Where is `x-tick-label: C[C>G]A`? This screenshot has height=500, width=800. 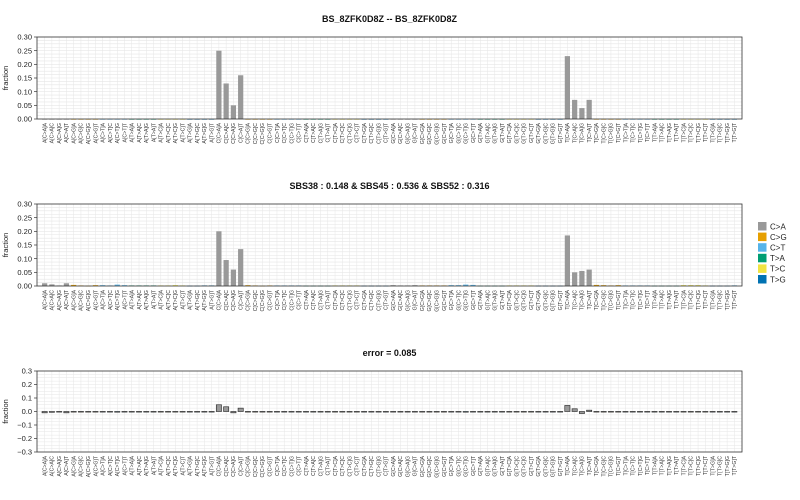
x-tick-label: C[C>G]A is located at coordinates (249, 465).